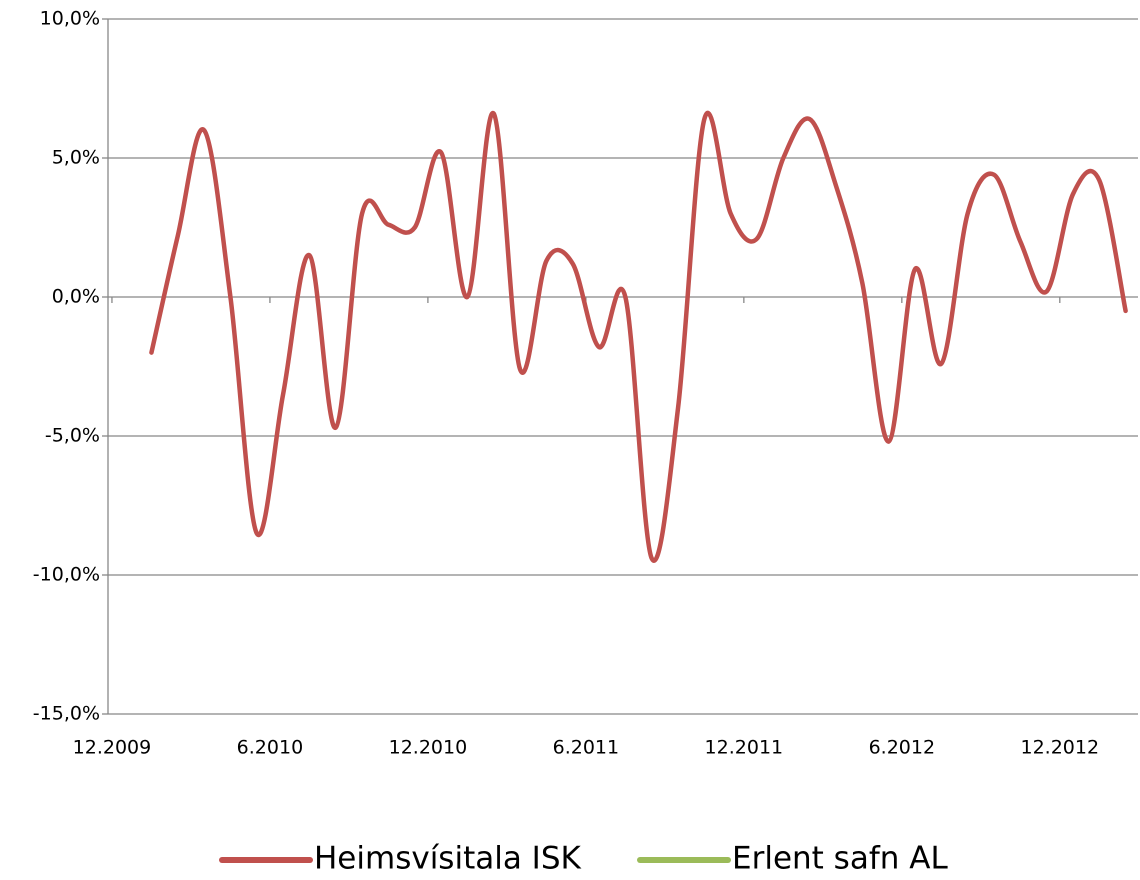  I want to click on legend-label: Heimsvísitala ISK, so click(448, 859).